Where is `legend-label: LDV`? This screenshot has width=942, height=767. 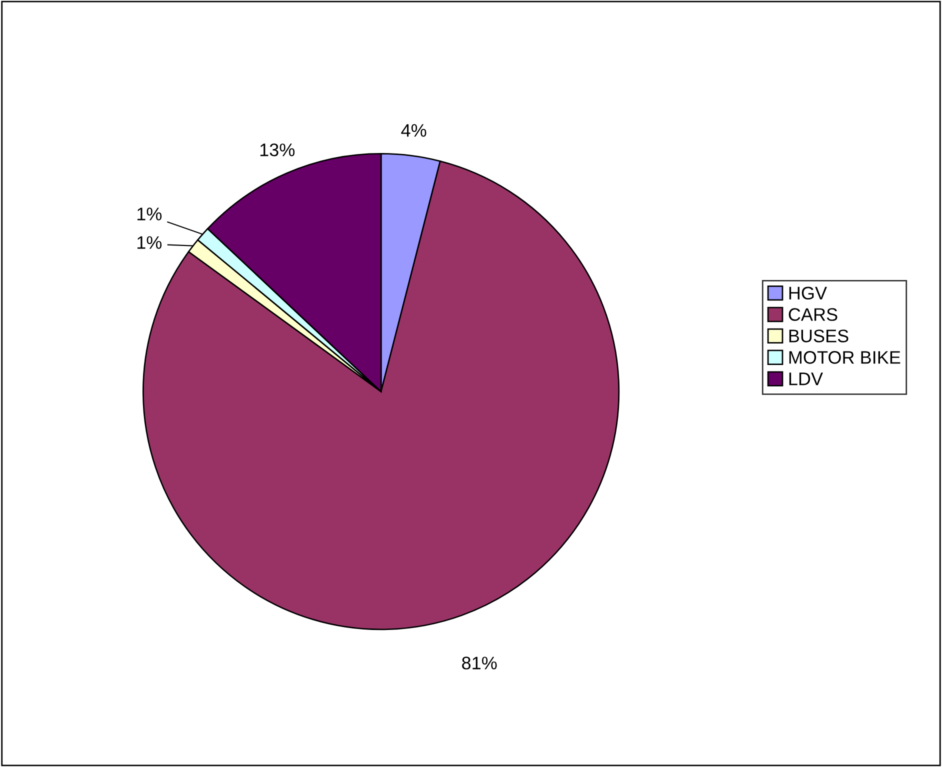
legend-label: LDV is located at coordinates (806, 379).